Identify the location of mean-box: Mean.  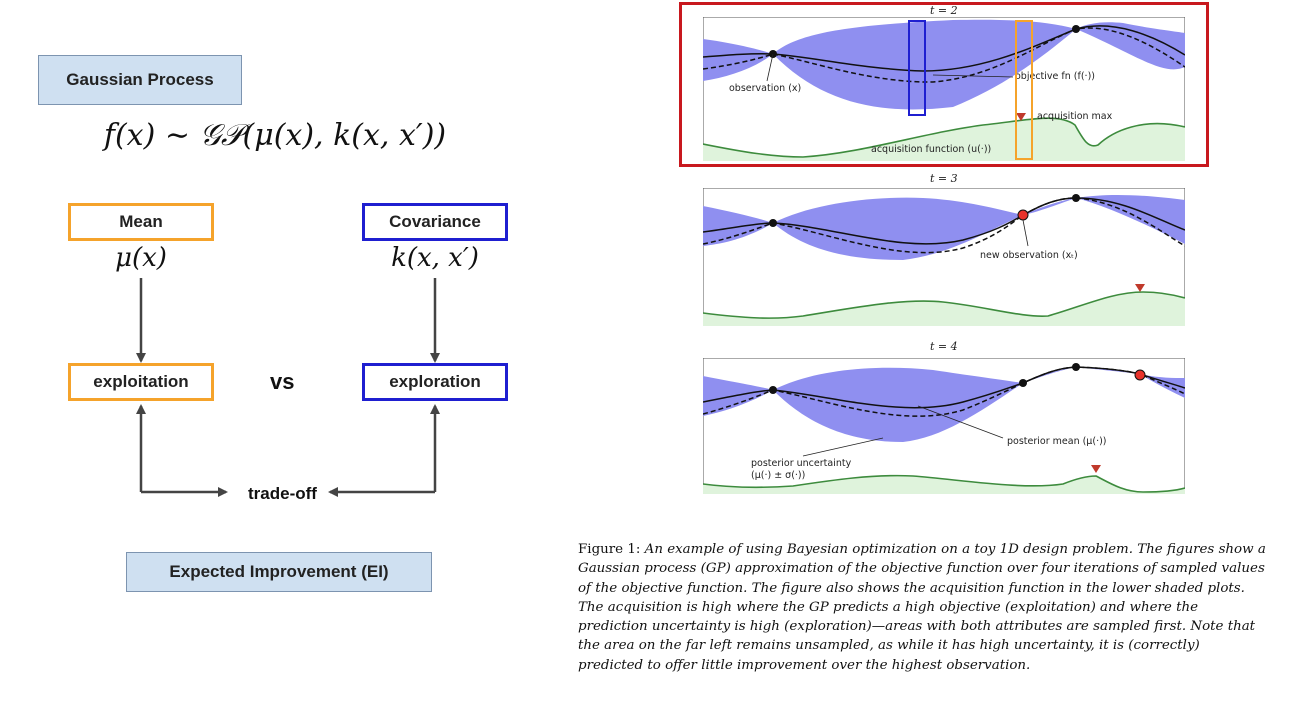
(141, 222).